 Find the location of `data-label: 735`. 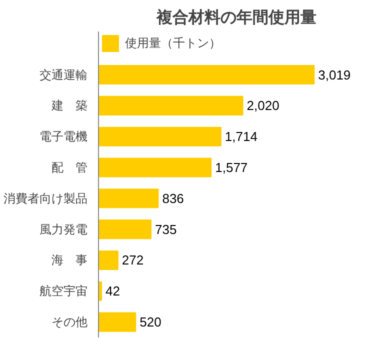

data-label: 735 is located at coordinates (165, 229).